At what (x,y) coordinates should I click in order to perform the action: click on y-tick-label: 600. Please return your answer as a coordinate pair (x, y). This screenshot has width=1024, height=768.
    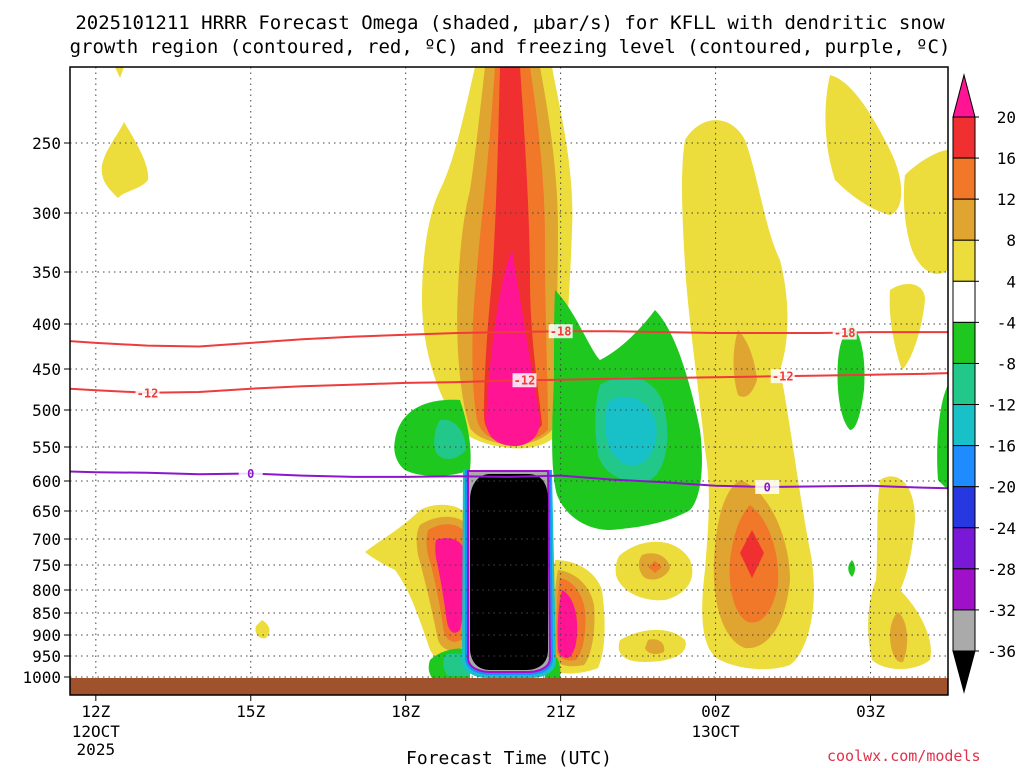
    Looking at the image, I should click on (46, 481).